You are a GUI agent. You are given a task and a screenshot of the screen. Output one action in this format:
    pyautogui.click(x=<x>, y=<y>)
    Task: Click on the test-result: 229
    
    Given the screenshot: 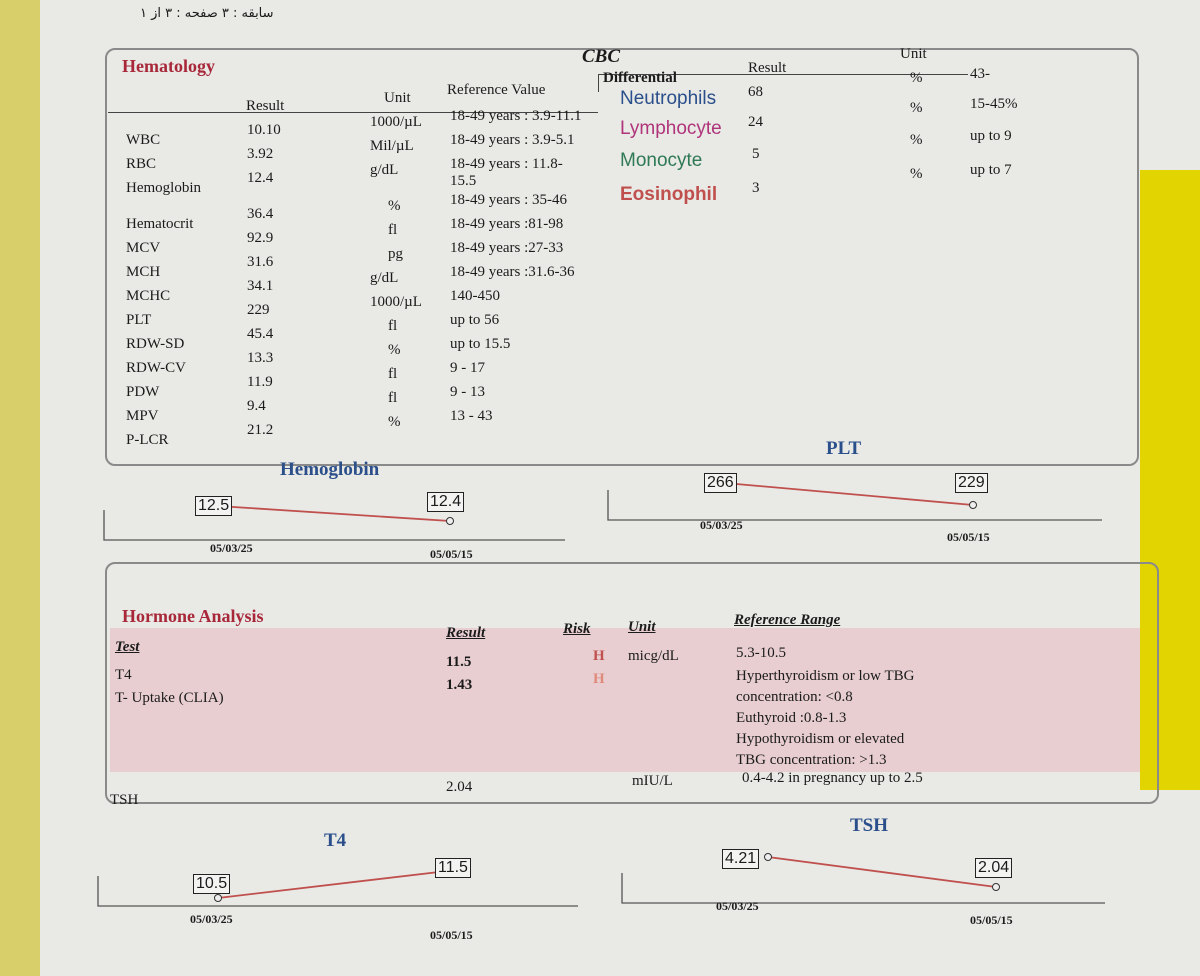 What is the action you would take?
    pyautogui.click(x=258, y=310)
    